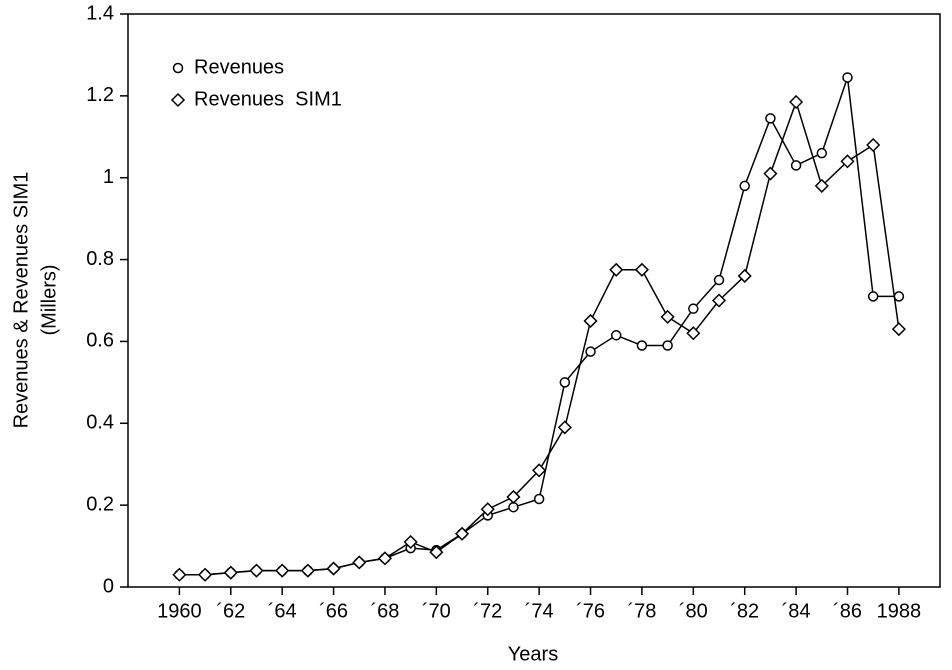  What do you see at coordinates (230, 611) in the screenshot?
I see `x-tick-label: ´62` at bounding box center [230, 611].